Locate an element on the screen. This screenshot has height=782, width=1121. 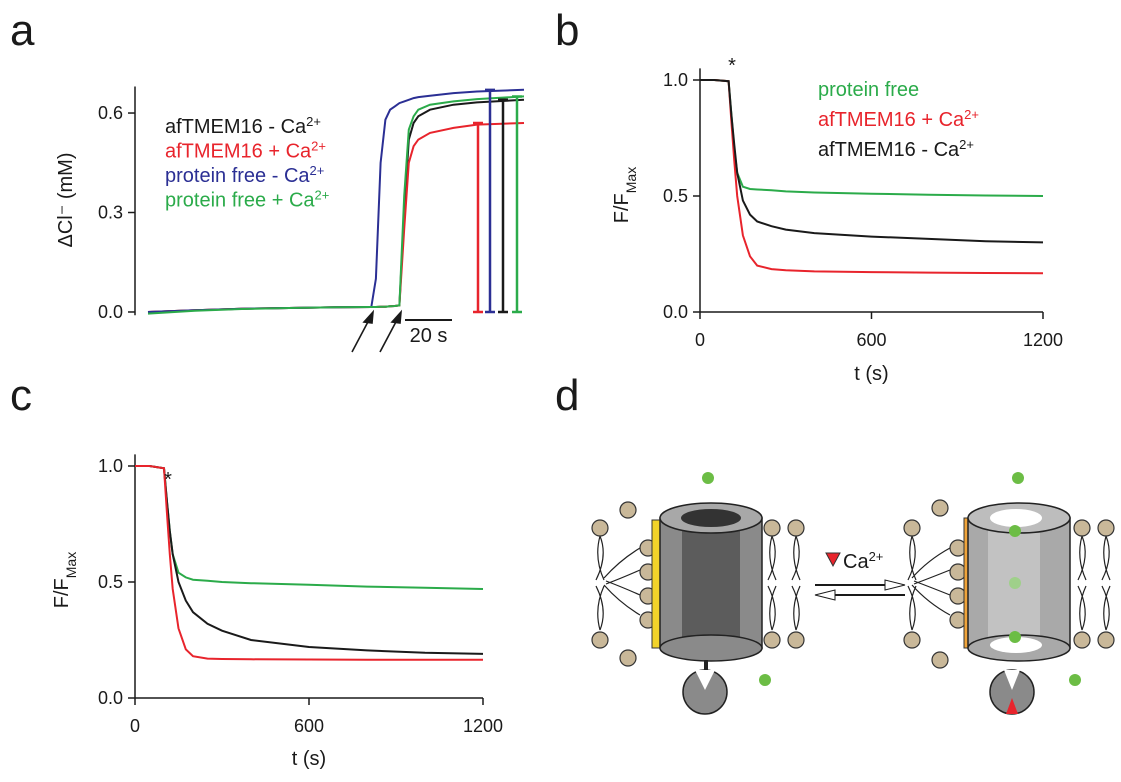
y-axis-label-main: ΔCl⁻ (mM) is located at coordinates (66, 200).